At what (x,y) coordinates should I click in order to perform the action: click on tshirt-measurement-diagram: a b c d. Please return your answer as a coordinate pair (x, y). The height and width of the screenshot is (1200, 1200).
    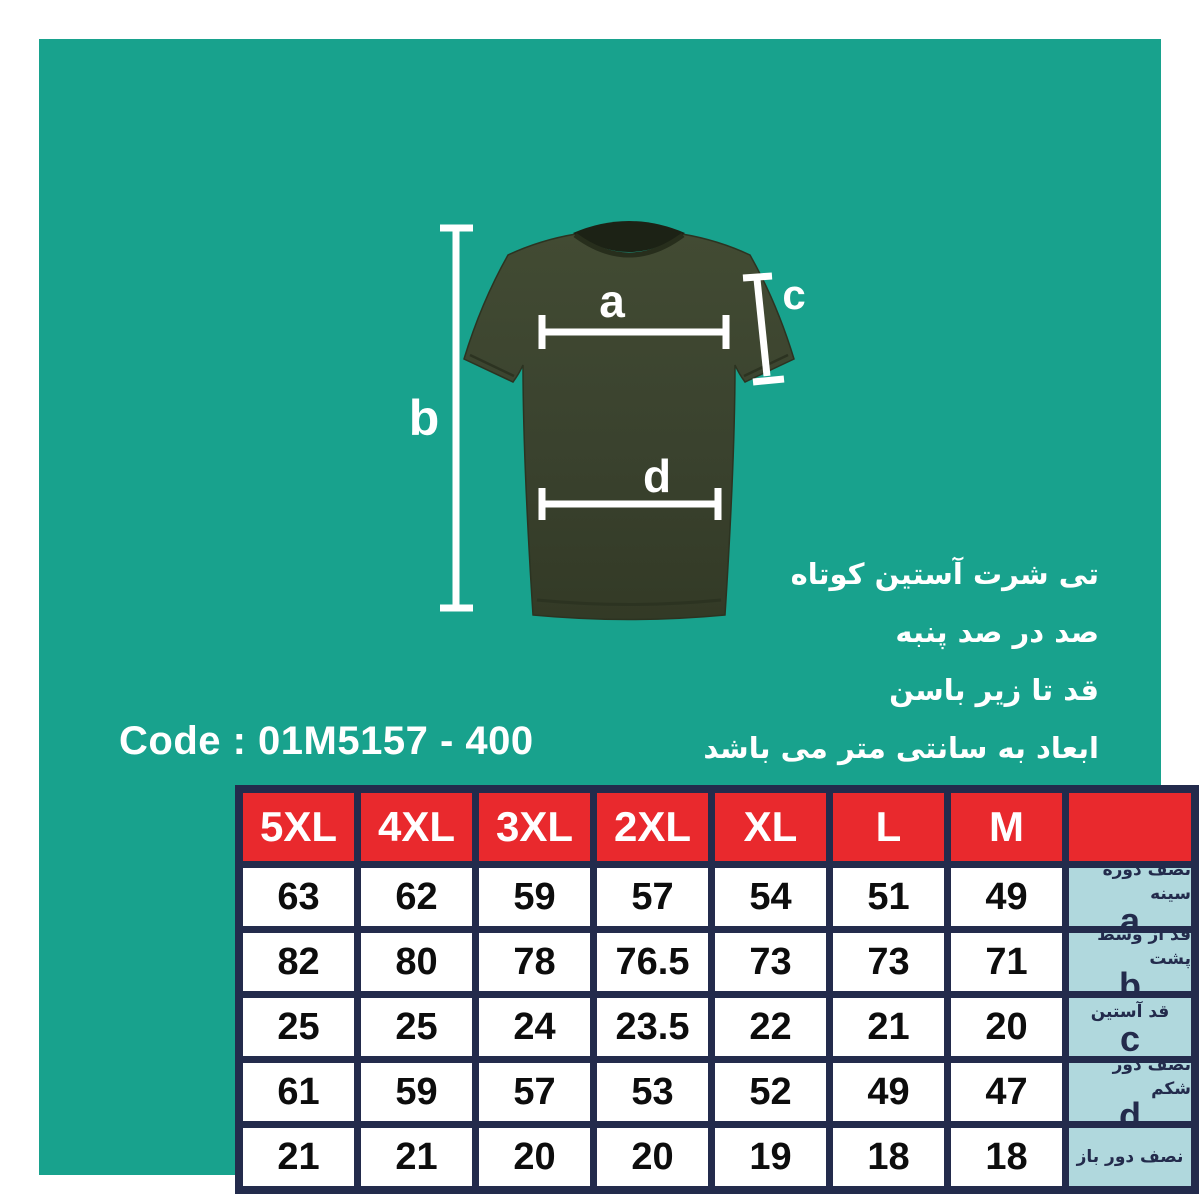
    Looking at the image, I should click on (607, 421).